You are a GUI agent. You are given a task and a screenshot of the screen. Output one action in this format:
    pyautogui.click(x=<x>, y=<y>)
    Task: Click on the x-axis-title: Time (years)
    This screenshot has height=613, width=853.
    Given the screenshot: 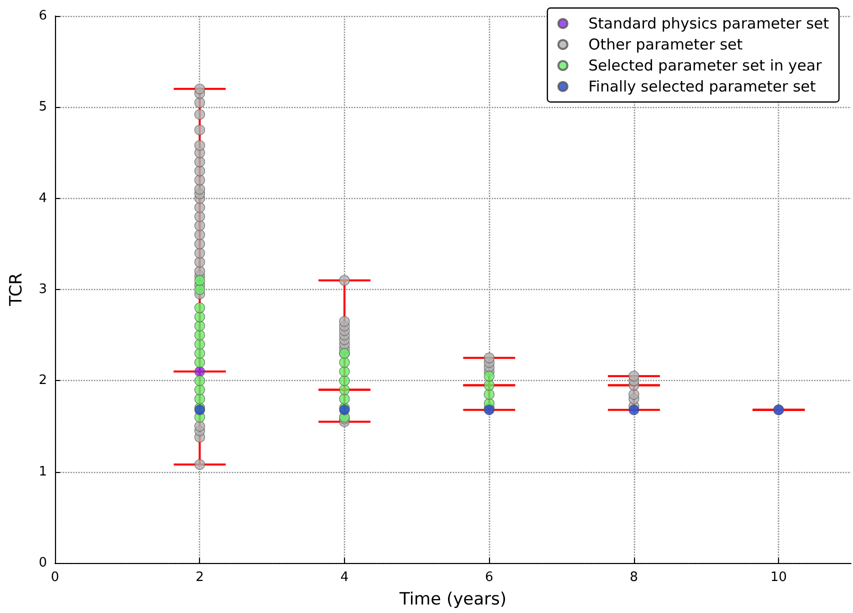 What is the action you would take?
    pyautogui.click(x=452, y=600)
    